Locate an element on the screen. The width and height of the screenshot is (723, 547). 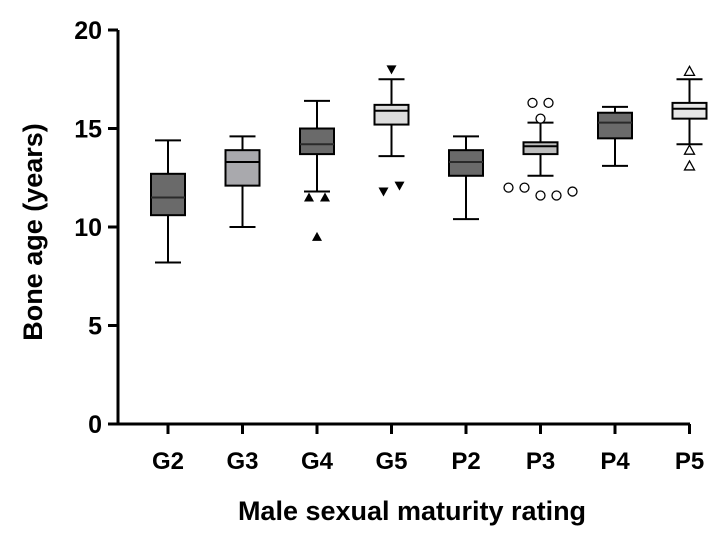
y-axis: 0 5 10 15 20 is located at coordinates (97, 228).